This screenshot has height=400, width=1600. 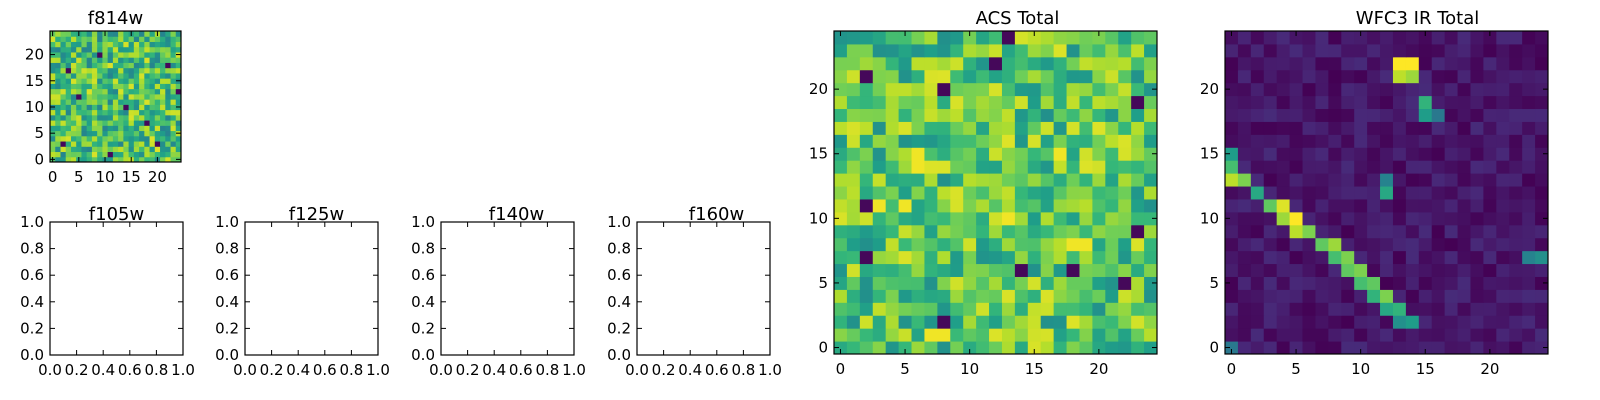 I want to click on empty-axes-background, so click(x=507, y=288).